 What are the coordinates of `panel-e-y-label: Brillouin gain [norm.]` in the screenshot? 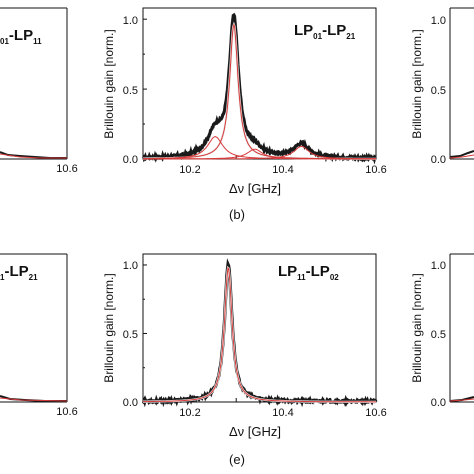 It's located at (109, 327).